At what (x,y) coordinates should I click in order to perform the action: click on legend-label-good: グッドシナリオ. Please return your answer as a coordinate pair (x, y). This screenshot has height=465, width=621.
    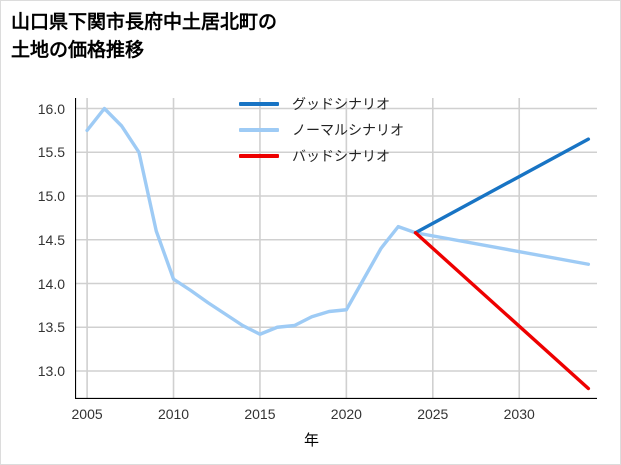
    Looking at the image, I should click on (341, 104).